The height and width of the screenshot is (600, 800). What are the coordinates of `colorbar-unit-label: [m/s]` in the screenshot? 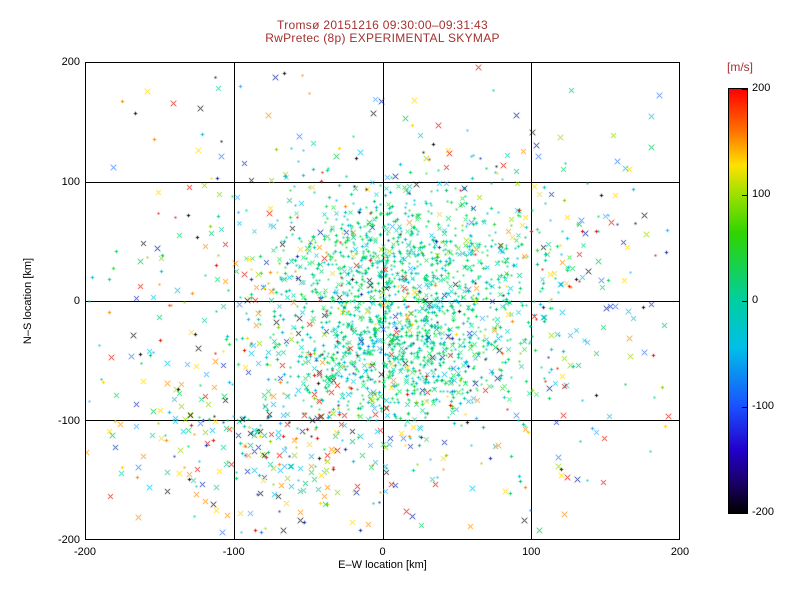 It's located at (740, 67).